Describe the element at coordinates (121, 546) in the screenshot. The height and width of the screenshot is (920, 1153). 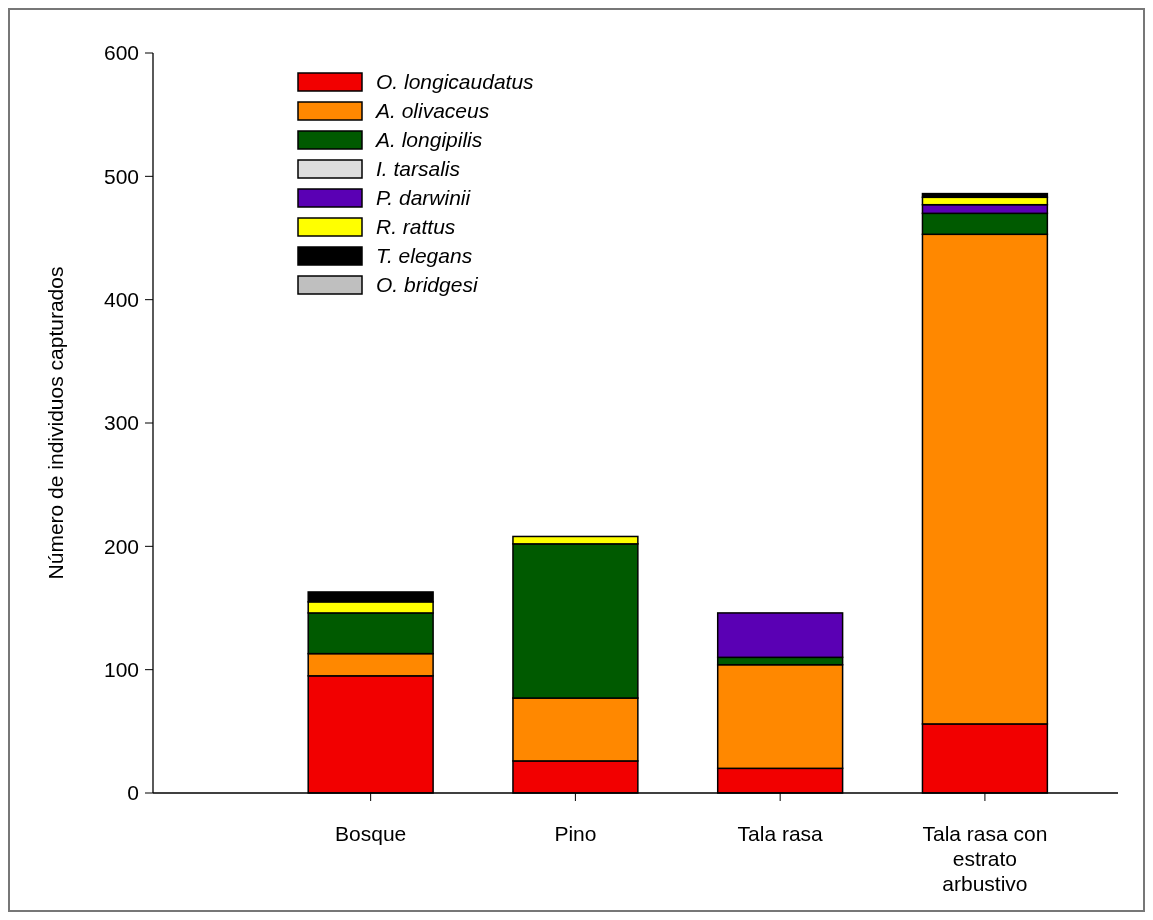
I see `y-tick-label: 200` at that location.